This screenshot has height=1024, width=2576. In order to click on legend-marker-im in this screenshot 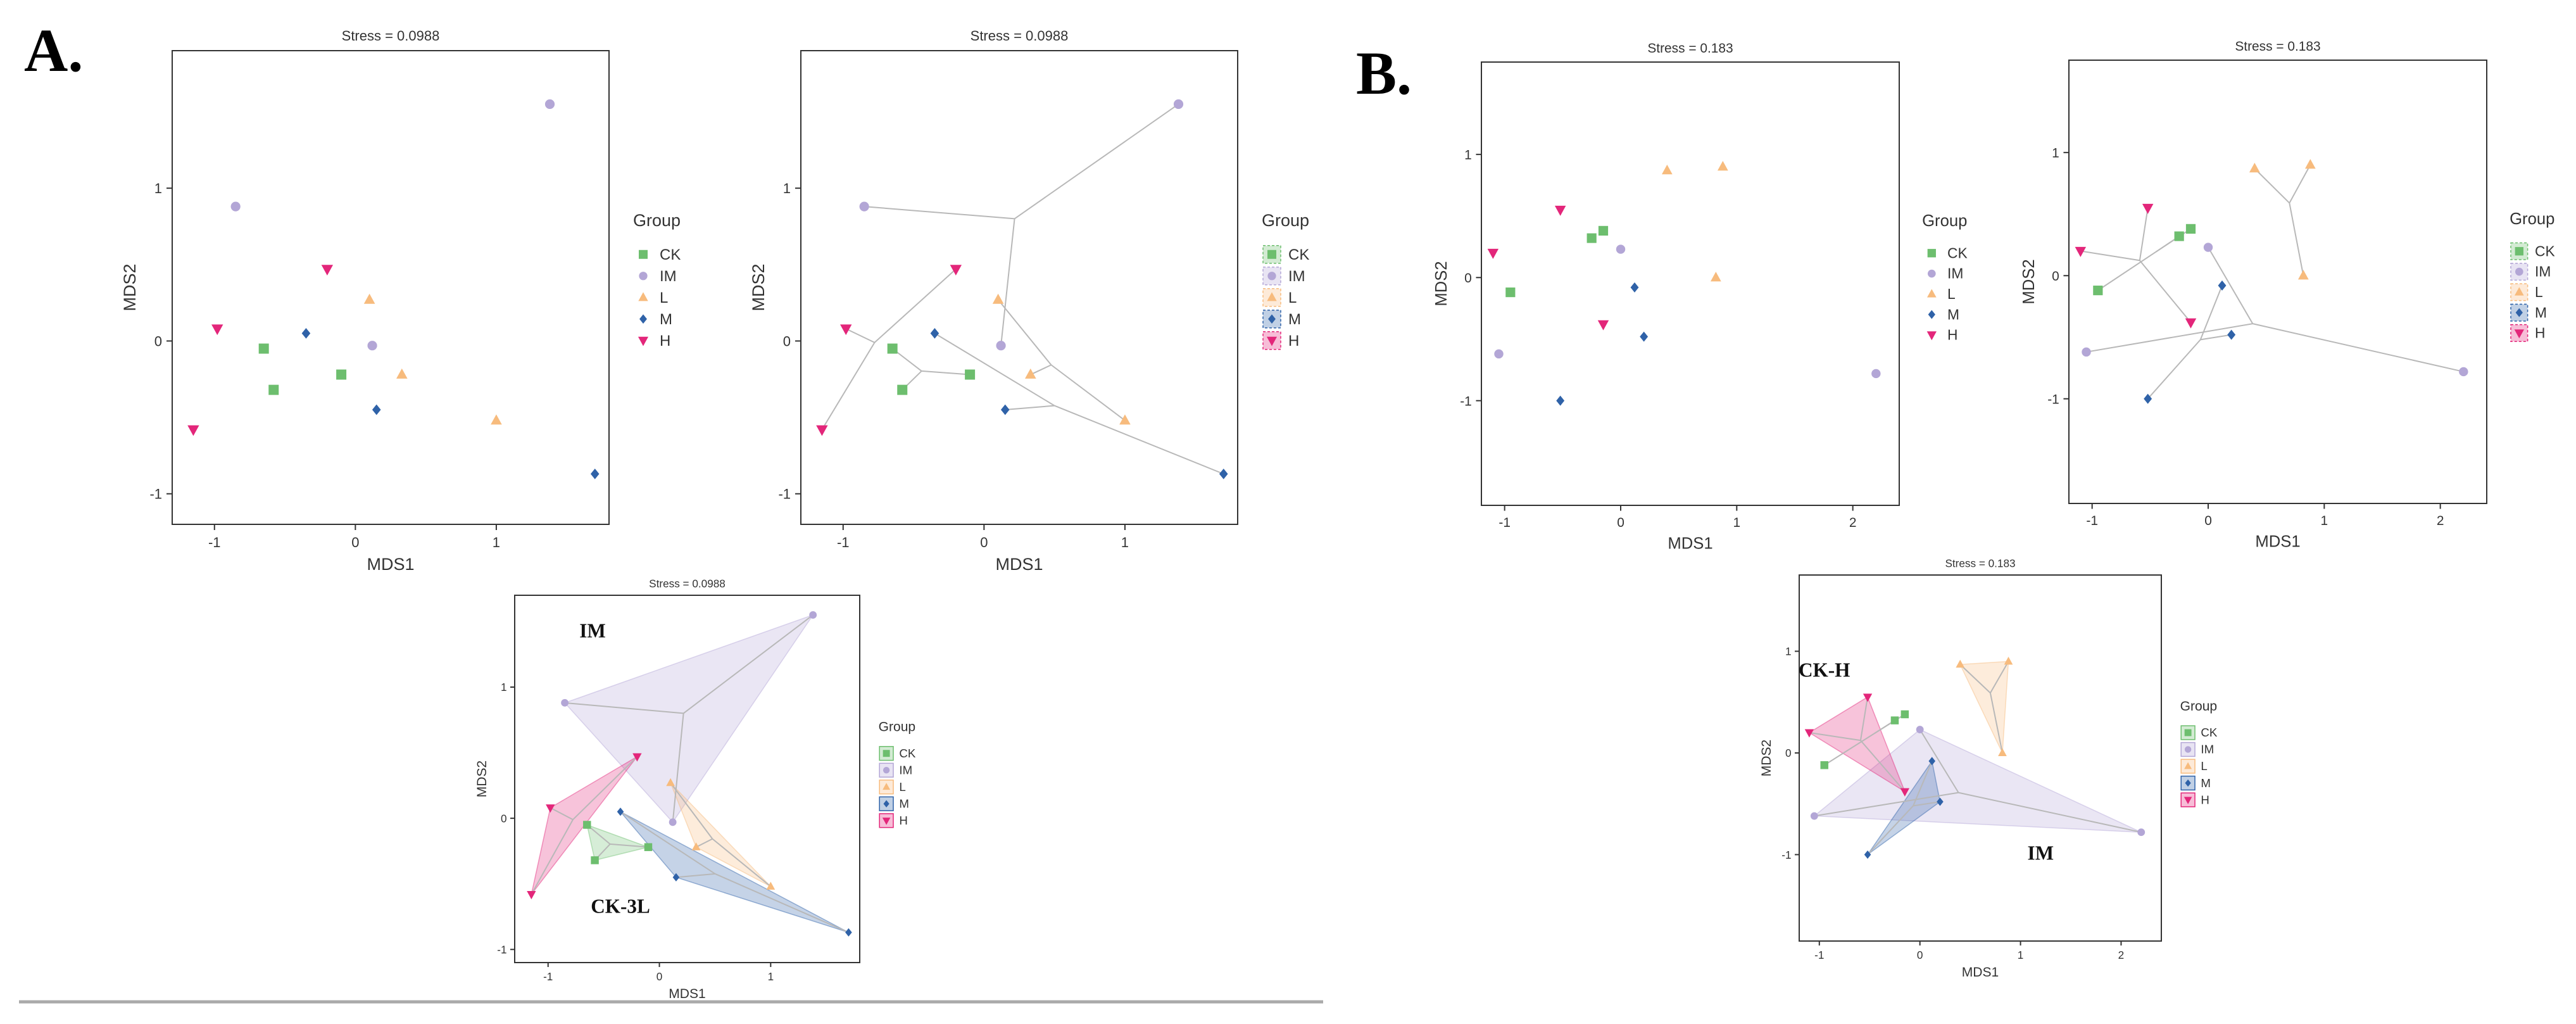, I will do `click(1271, 276)`.